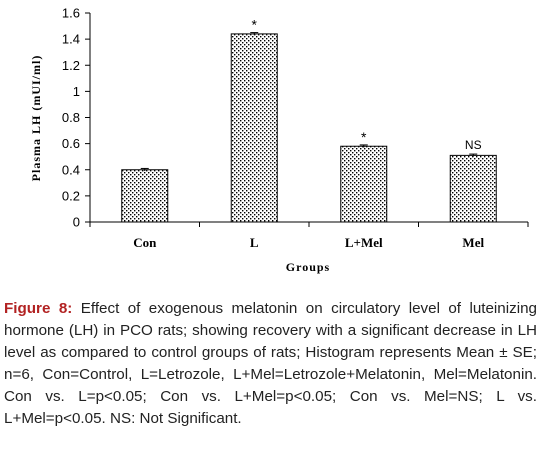  I want to click on y-tick-label: 1.4, so click(71, 39).